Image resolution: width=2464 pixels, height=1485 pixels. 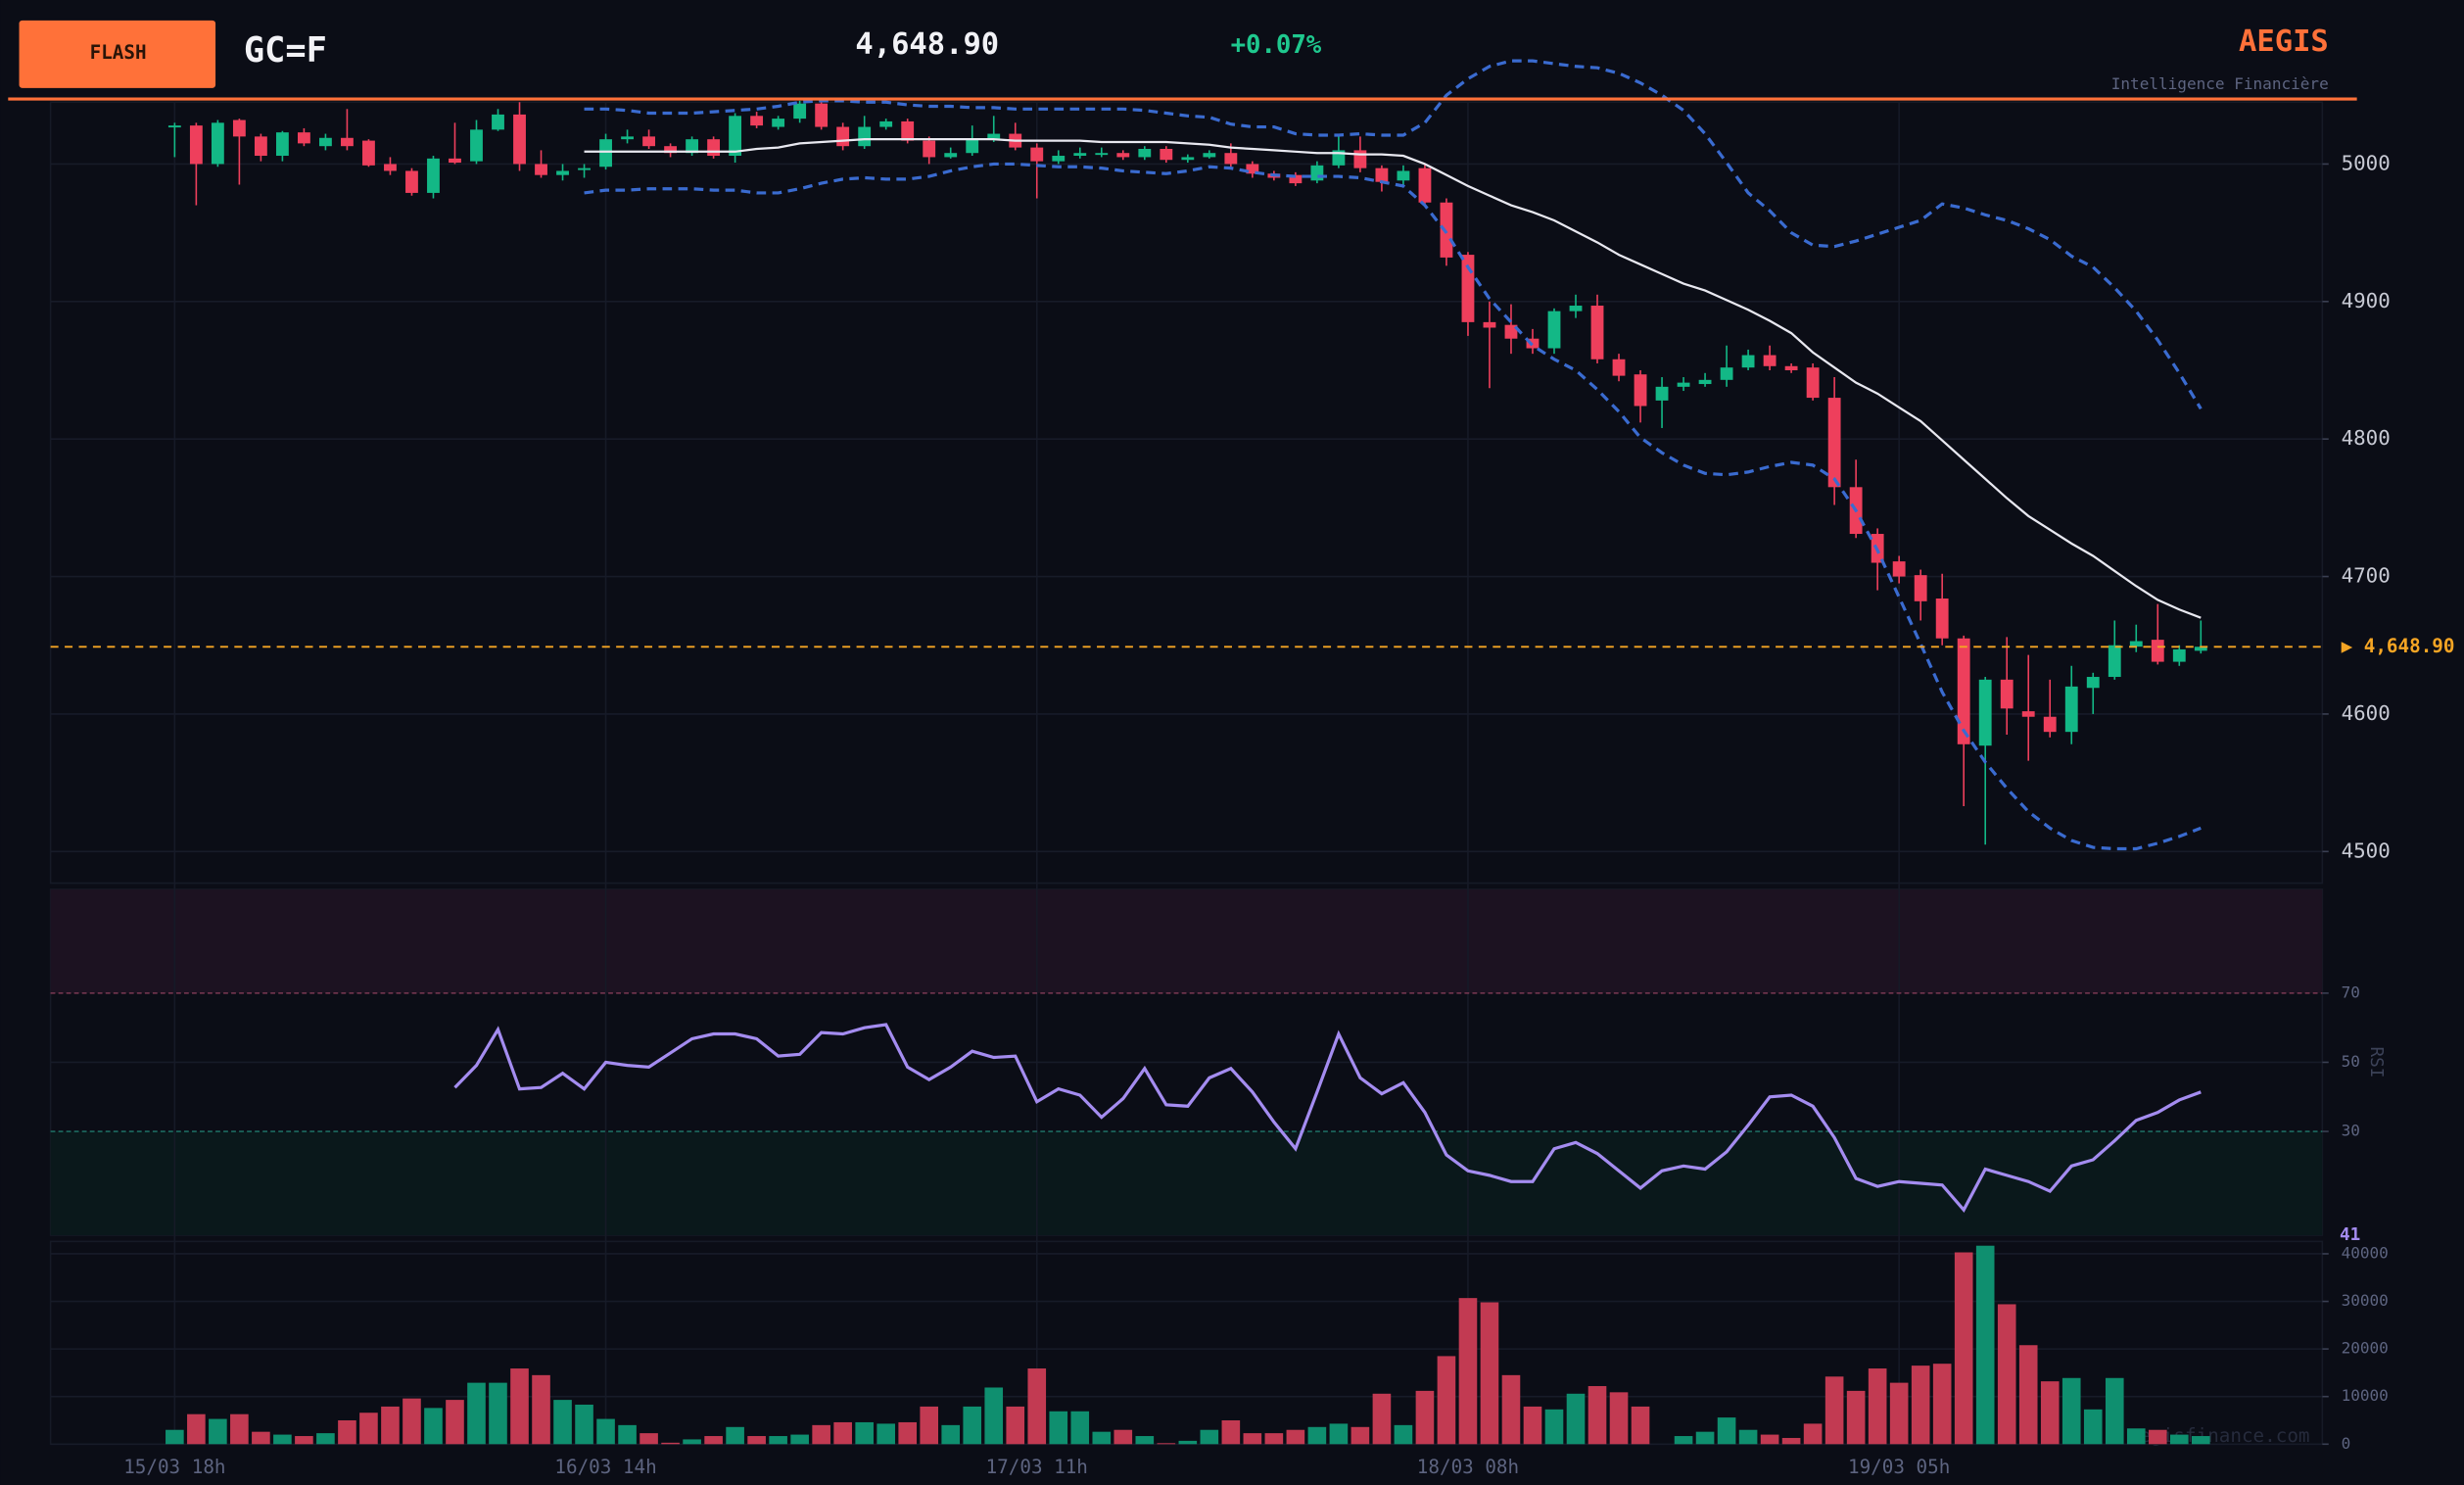 I want to click on rsi-axis-label: RSI, so click(x=2376, y=1062).